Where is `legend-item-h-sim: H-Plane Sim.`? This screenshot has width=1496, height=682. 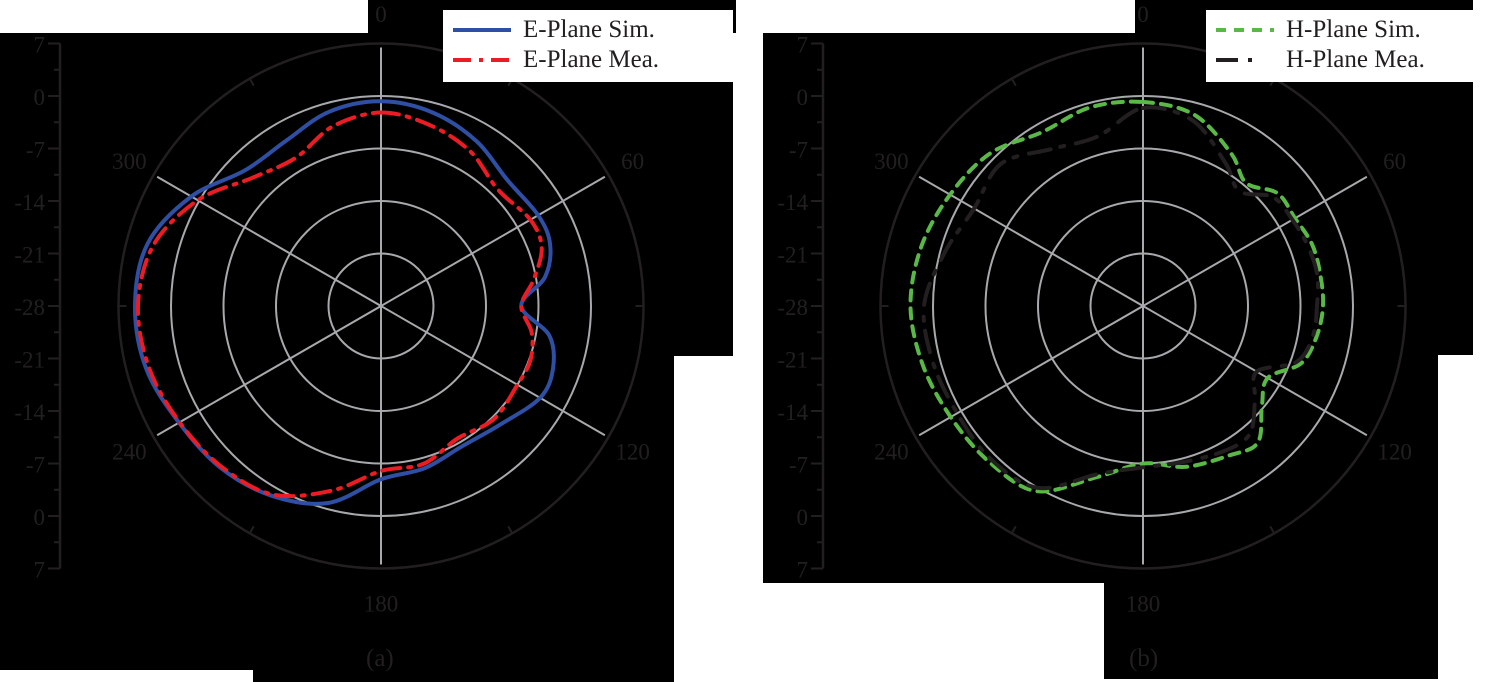 legend-item-h-sim: H-Plane Sim. is located at coordinates (1317, 30).